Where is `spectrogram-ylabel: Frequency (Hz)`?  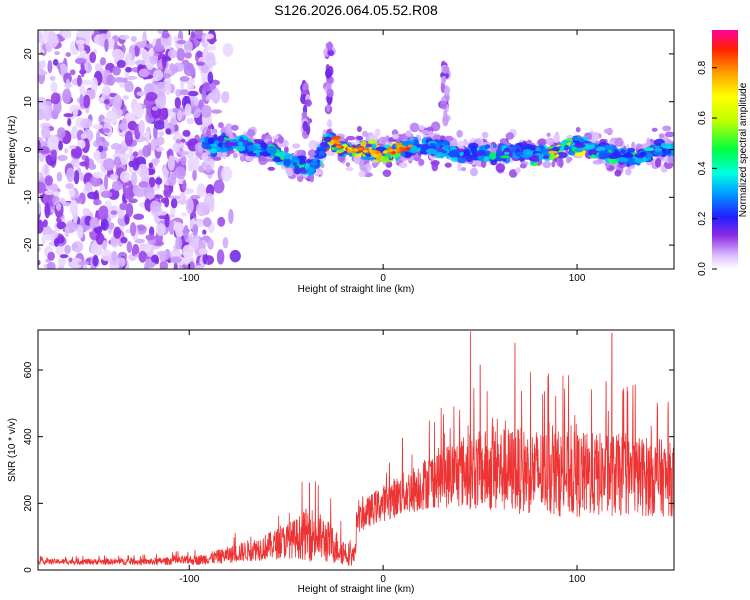 spectrogram-ylabel: Frequency (Hz) is located at coordinates (12, 150).